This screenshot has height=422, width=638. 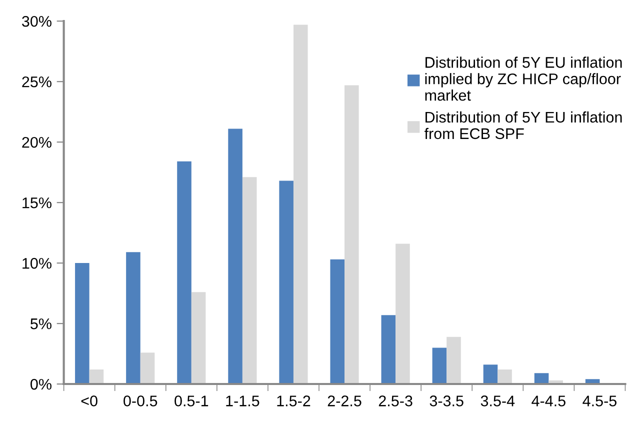 I want to click on y-tick-label: 15%, so click(x=37, y=202).